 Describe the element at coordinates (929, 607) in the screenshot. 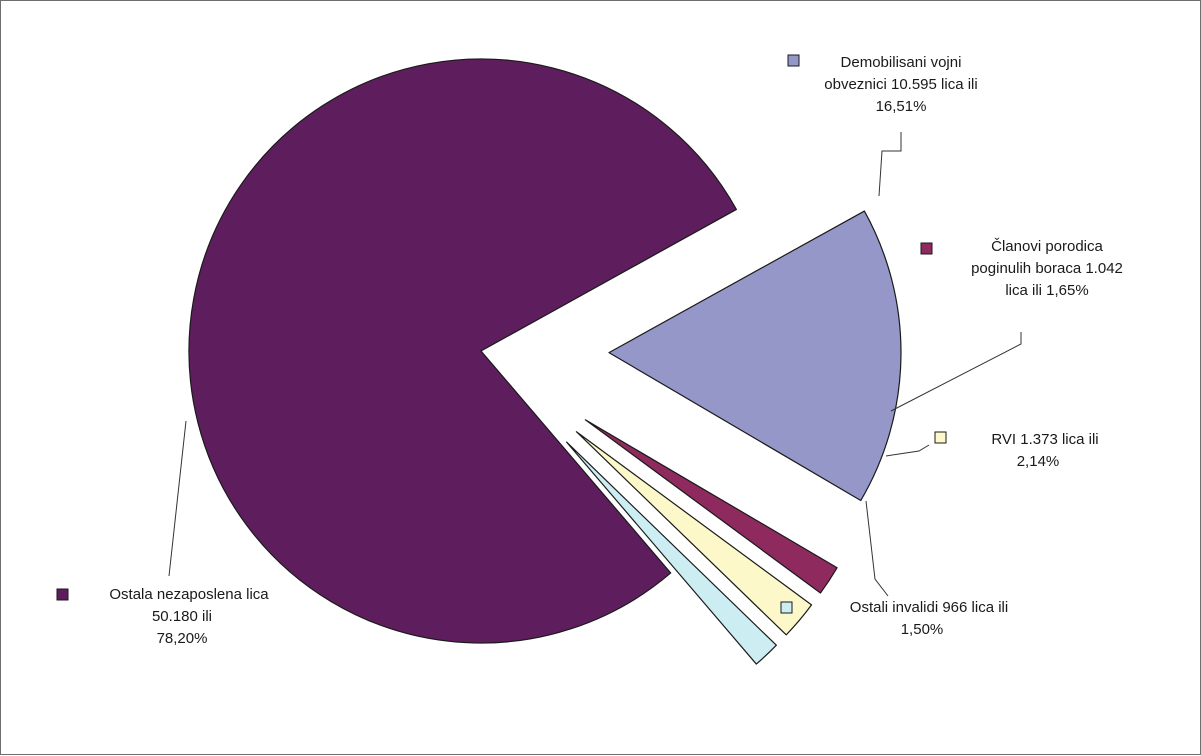

I see `data-label-line: Ostali invalidi 966 lica ili` at that location.